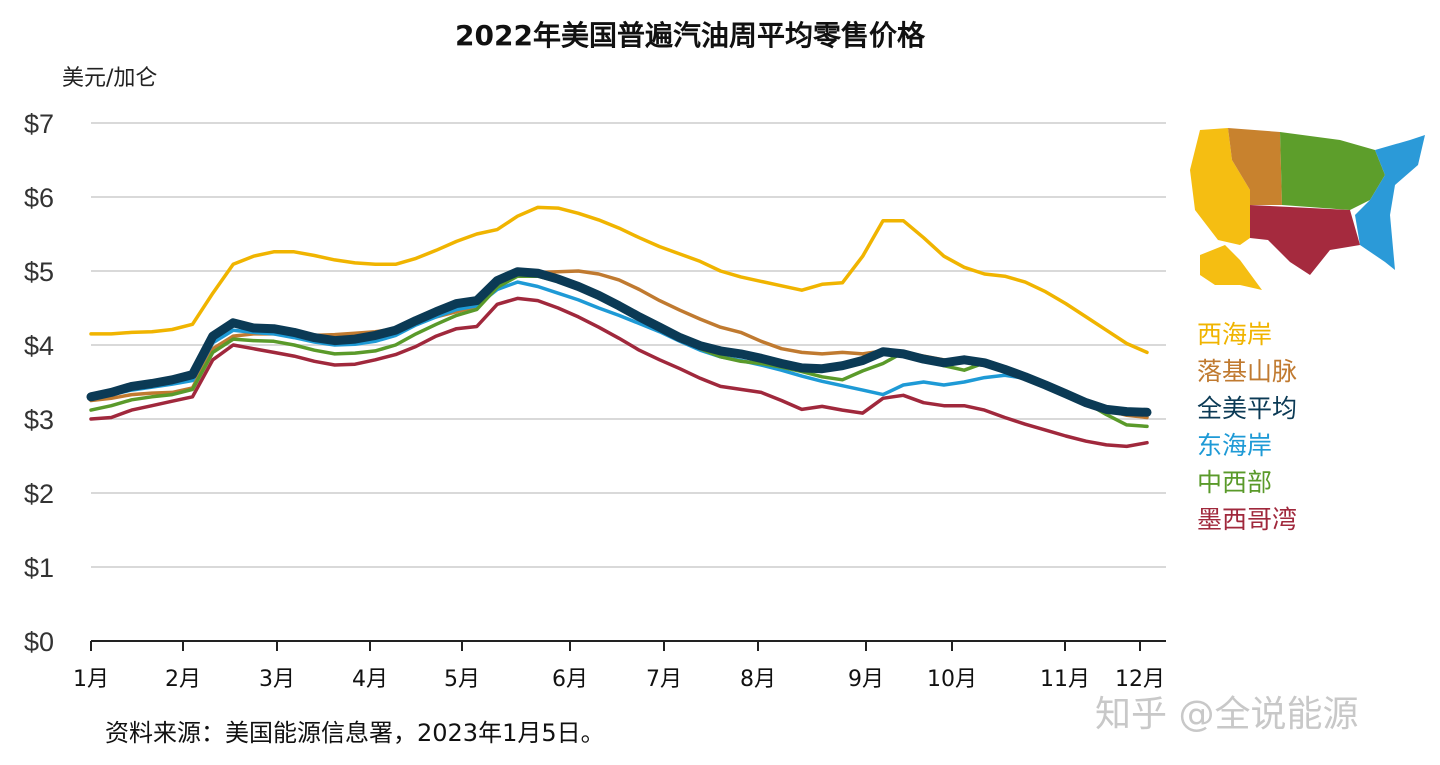 This screenshot has width=1440, height=765. Describe the element at coordinates (1235, 482) in the screenshot. I see `legend-item: 中西部` at that location.